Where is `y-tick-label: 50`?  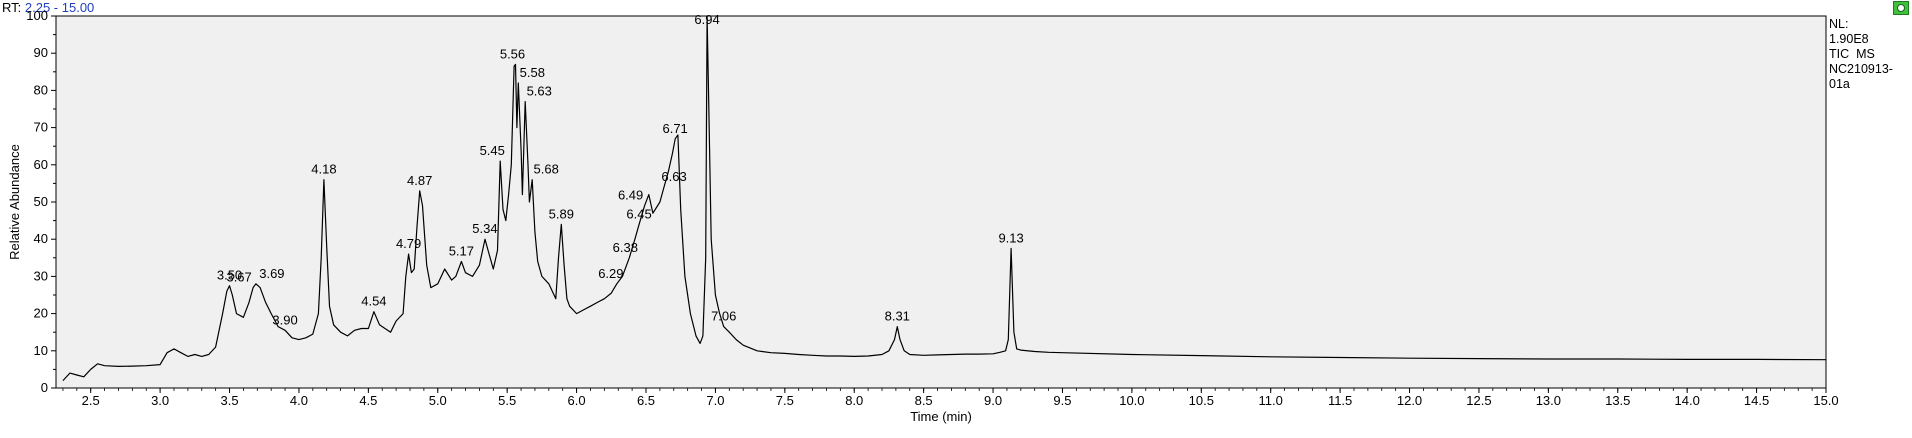 y-tick-label: 50 is located at coordinates (41, 201).